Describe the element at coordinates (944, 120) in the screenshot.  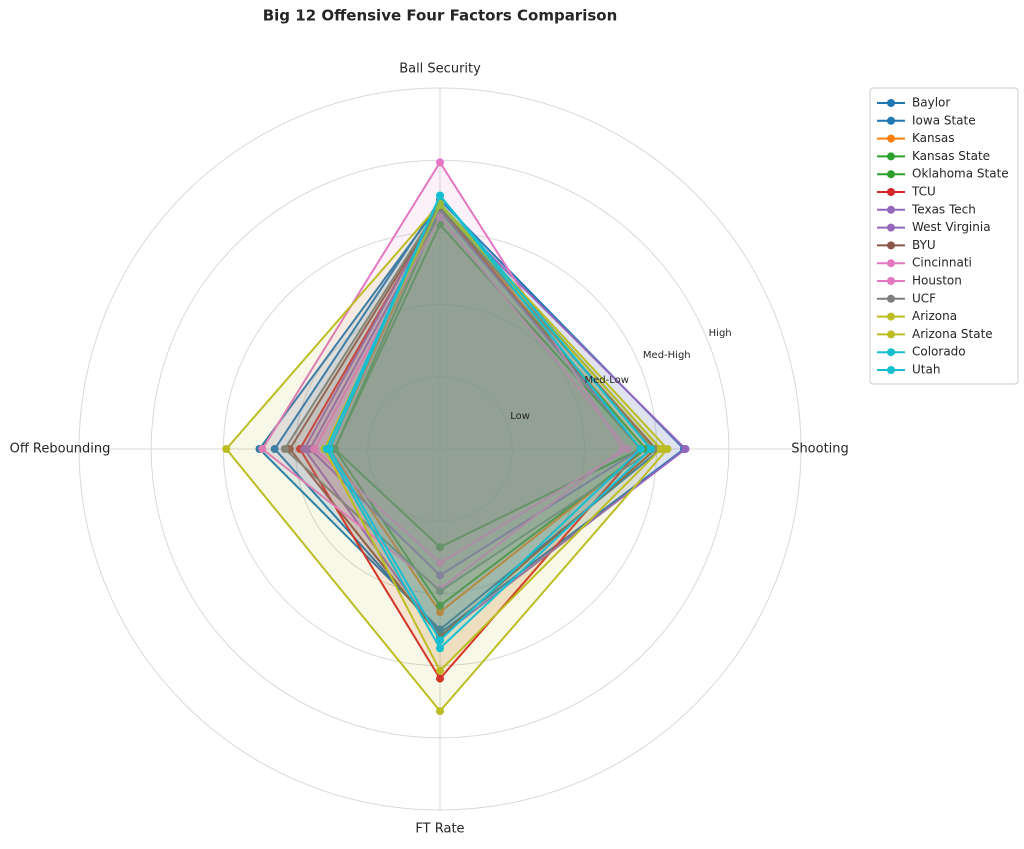
I see `legend-label: Iowa State` at that location.